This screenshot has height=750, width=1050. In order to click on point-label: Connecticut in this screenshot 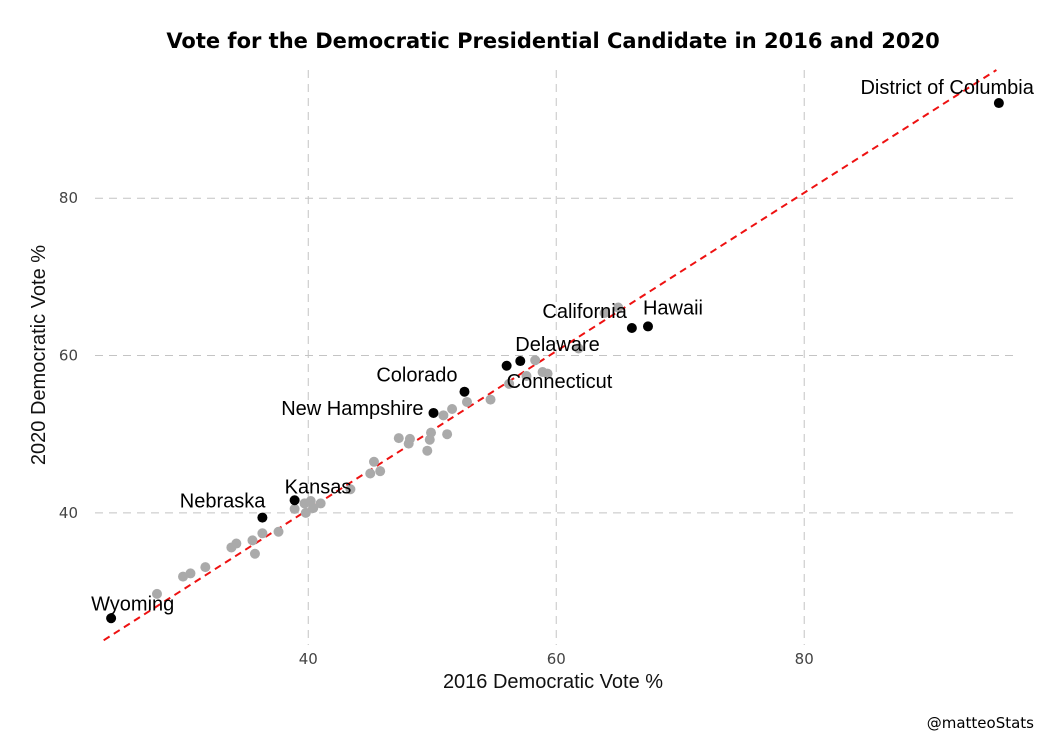, I will do `click(560, 382)`.